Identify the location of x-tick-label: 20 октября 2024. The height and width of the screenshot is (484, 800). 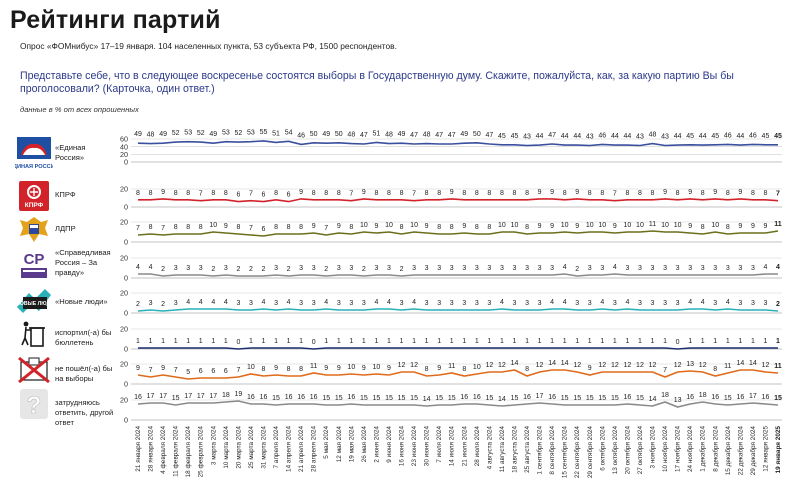
(627, 450).